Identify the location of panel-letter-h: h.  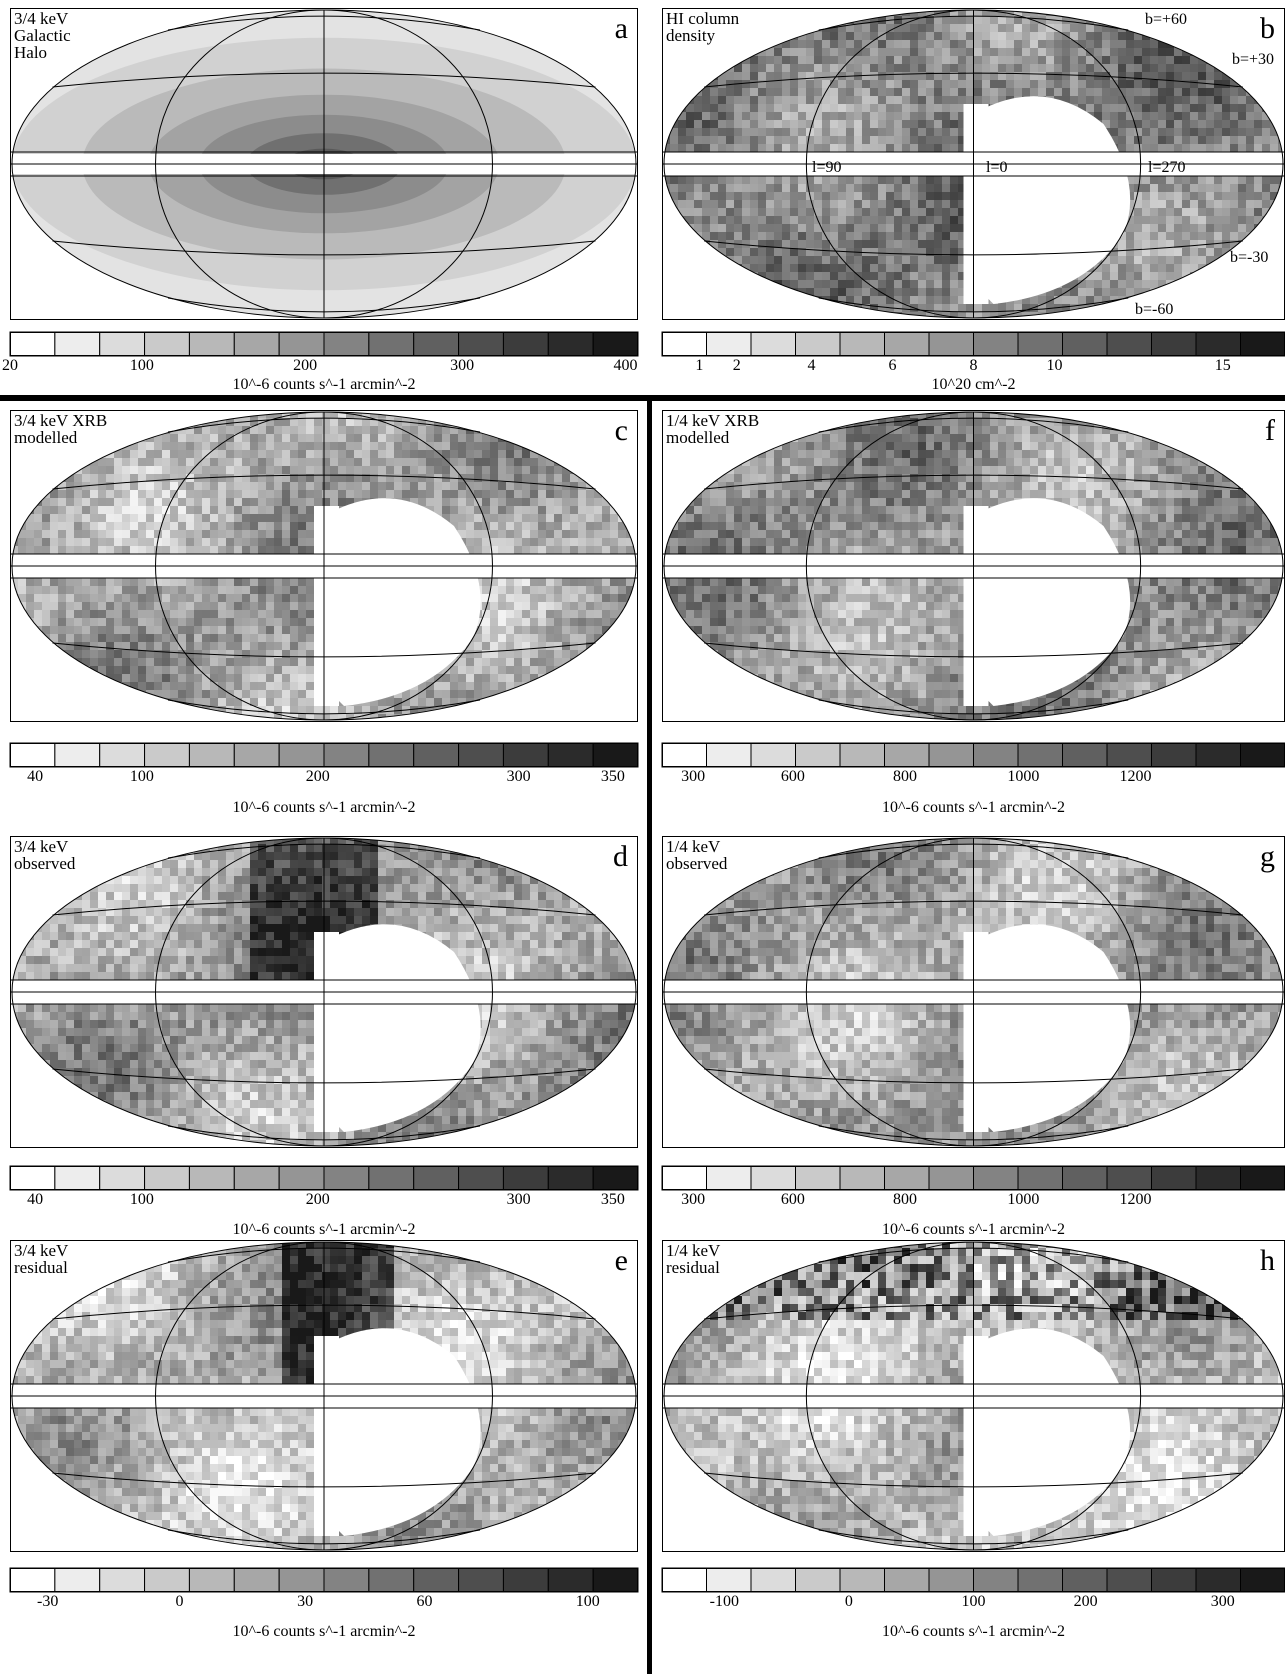
(1267, 1261).